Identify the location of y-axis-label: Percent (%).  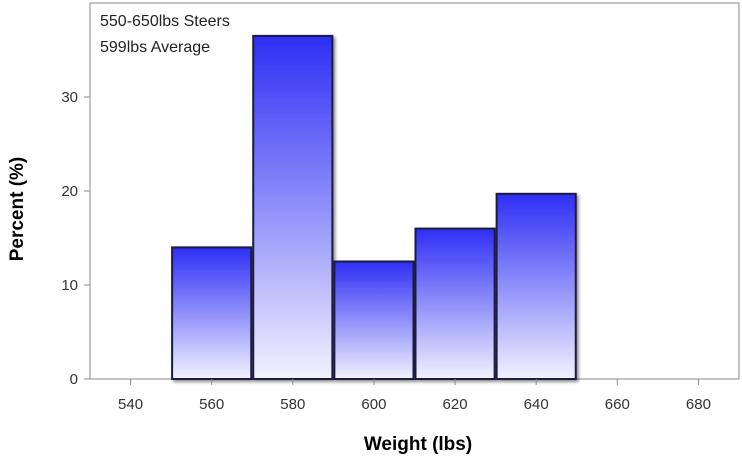
(17, 209).